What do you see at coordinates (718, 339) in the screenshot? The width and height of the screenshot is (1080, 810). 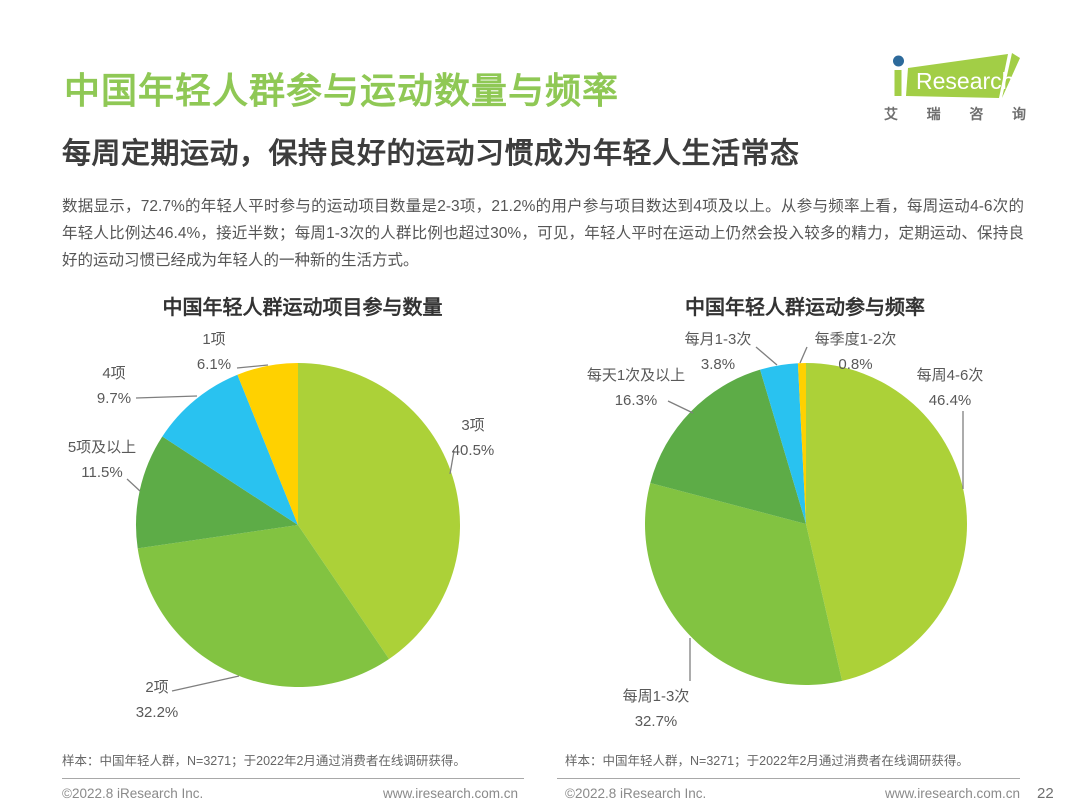 I see `pie-label-name: 每月1-3次` at bounding box center [718, 339].